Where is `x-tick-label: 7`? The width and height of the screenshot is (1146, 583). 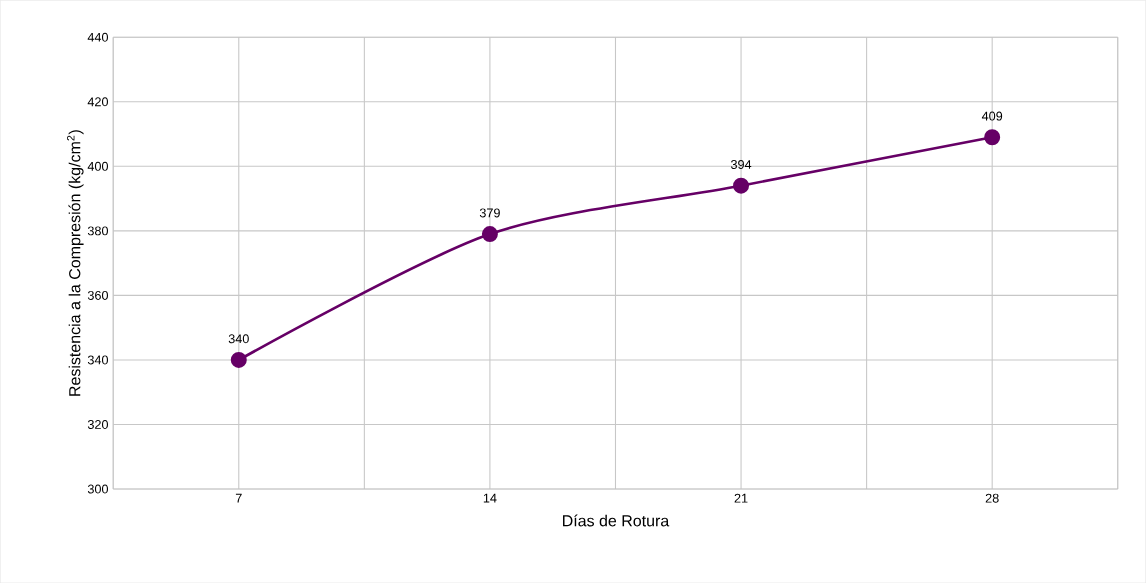
x-tick-label: 7 is located at coordinates (238, 498).